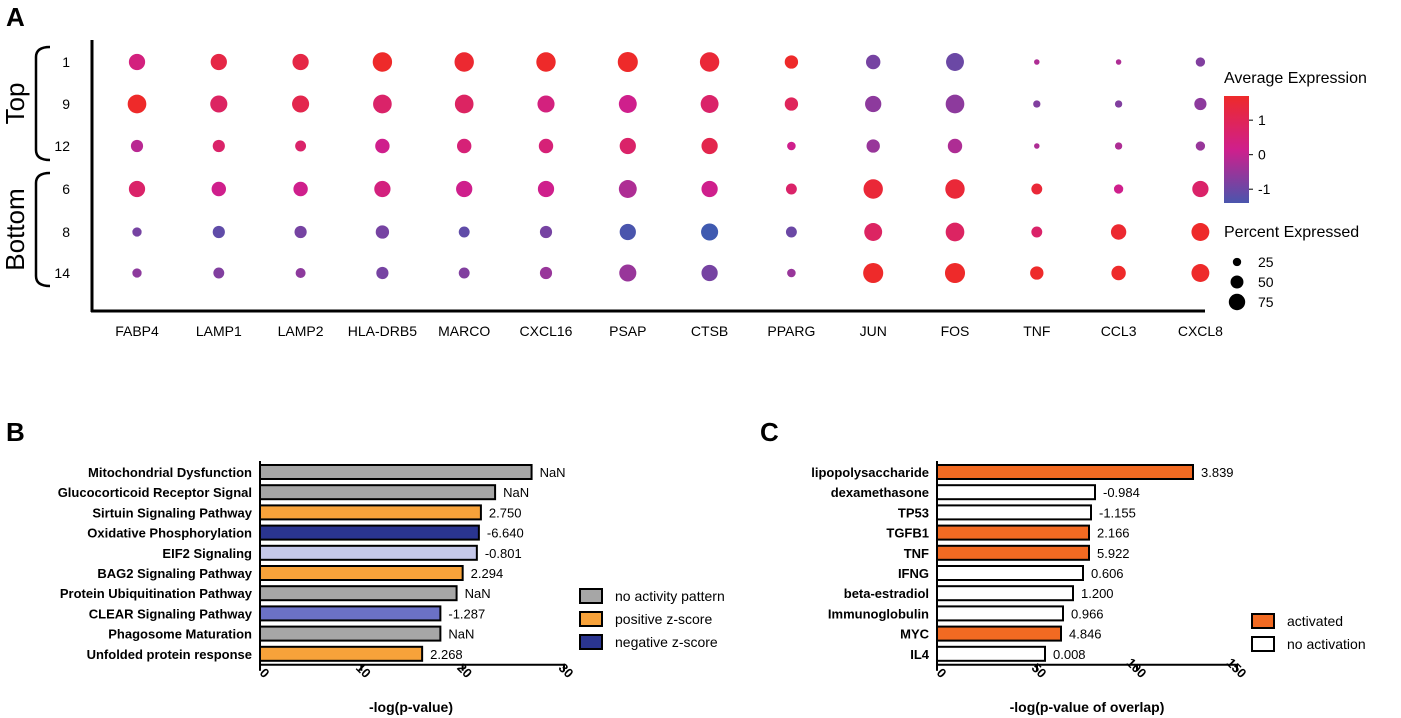 The height and width of the screenshot is (718, 1401). I want to click on legend-label: no activity pattern, so click(670, 596).